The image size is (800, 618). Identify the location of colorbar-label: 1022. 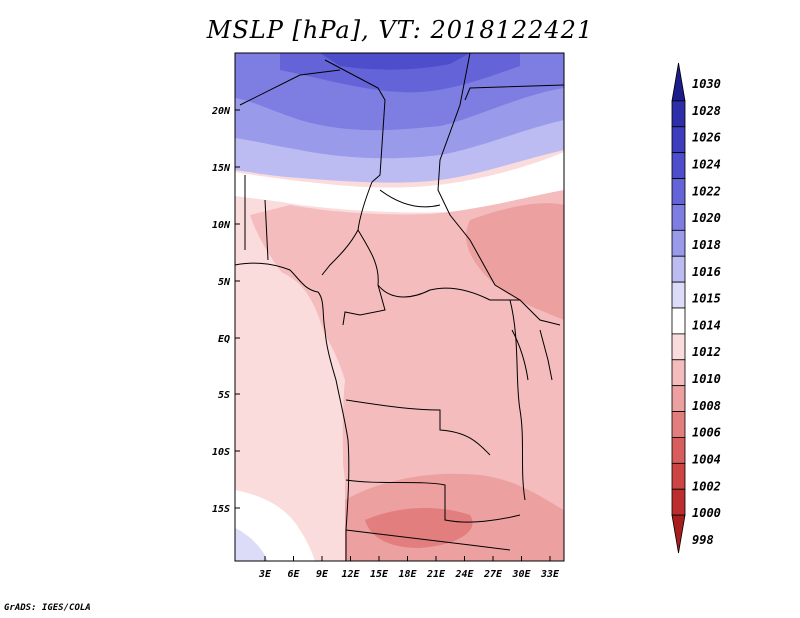
(706, 191).